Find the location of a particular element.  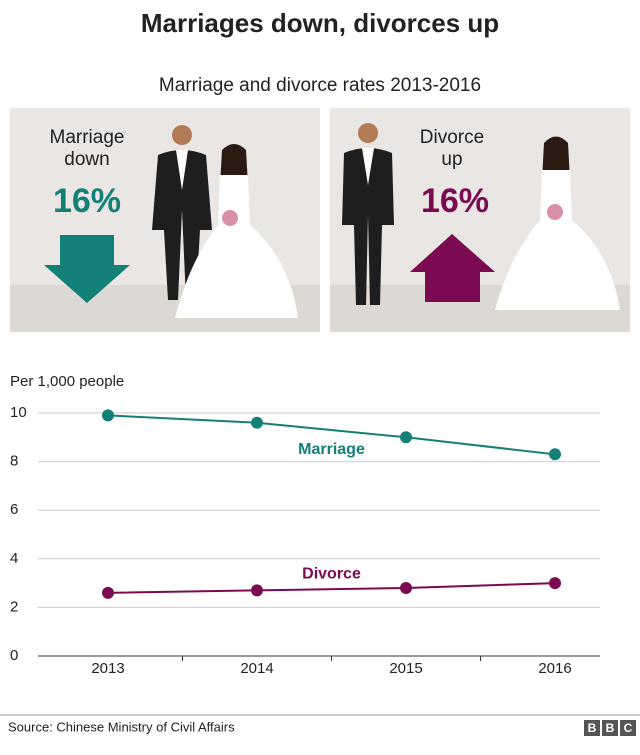

title: Marriages down, divorces up is located at coordinates (320, 23).